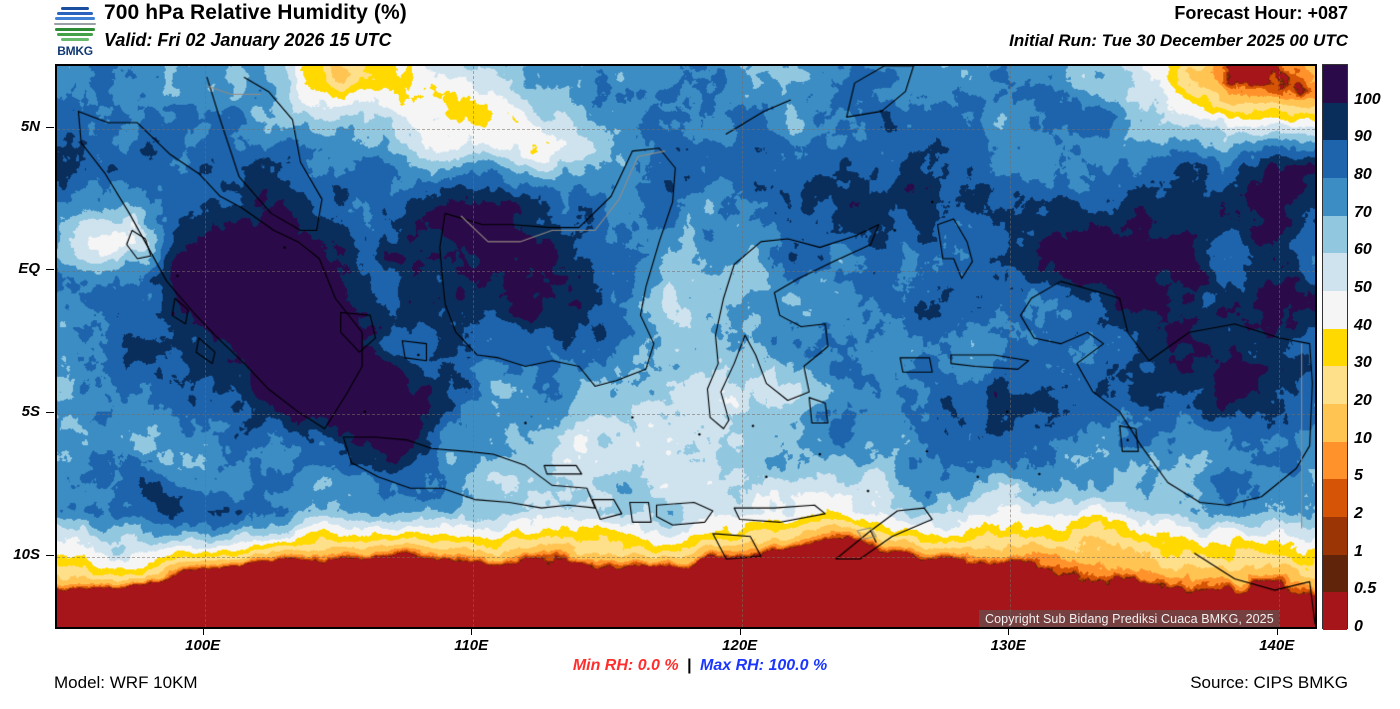 This screenshot has height=709, width=1400. Describe the element at coordinates (1008, 645) in the screenshot. I see `x-axis-tick-label: 130E` at that location.